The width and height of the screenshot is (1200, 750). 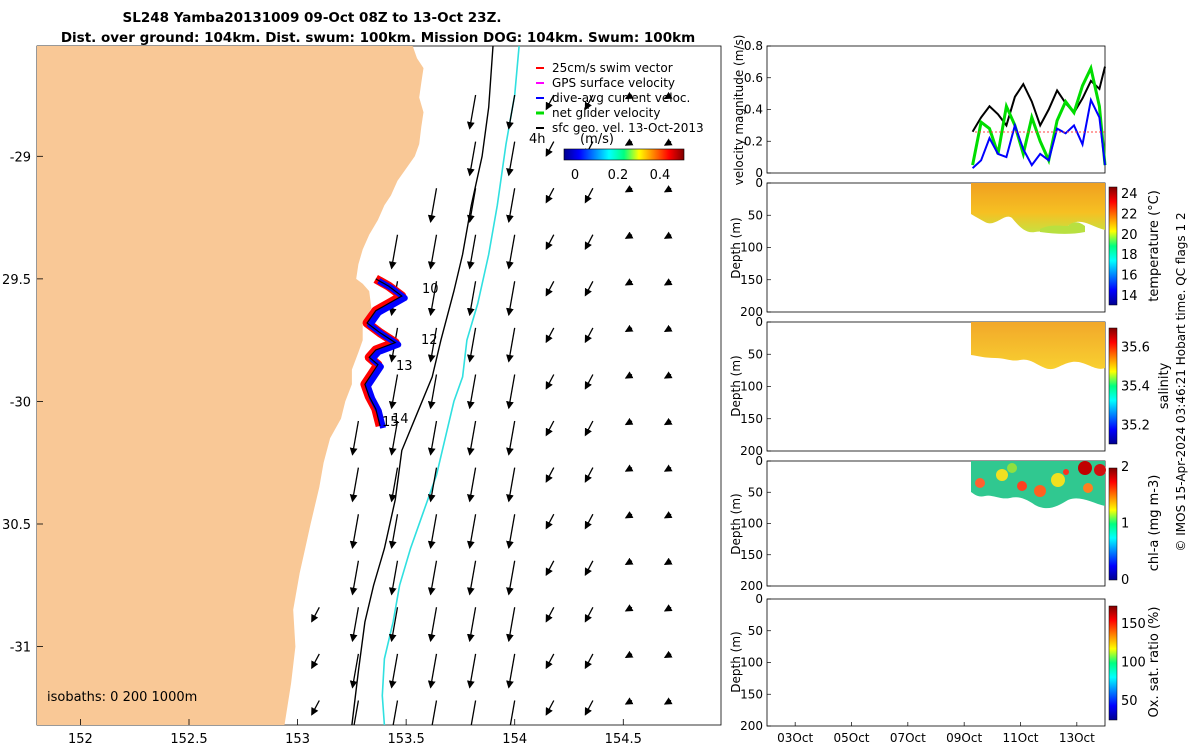 What do you see at coordinates (660, 175) in the screenshot?
I see `colorbar-tick-2: 0.4` at bounding box center [660, 175].